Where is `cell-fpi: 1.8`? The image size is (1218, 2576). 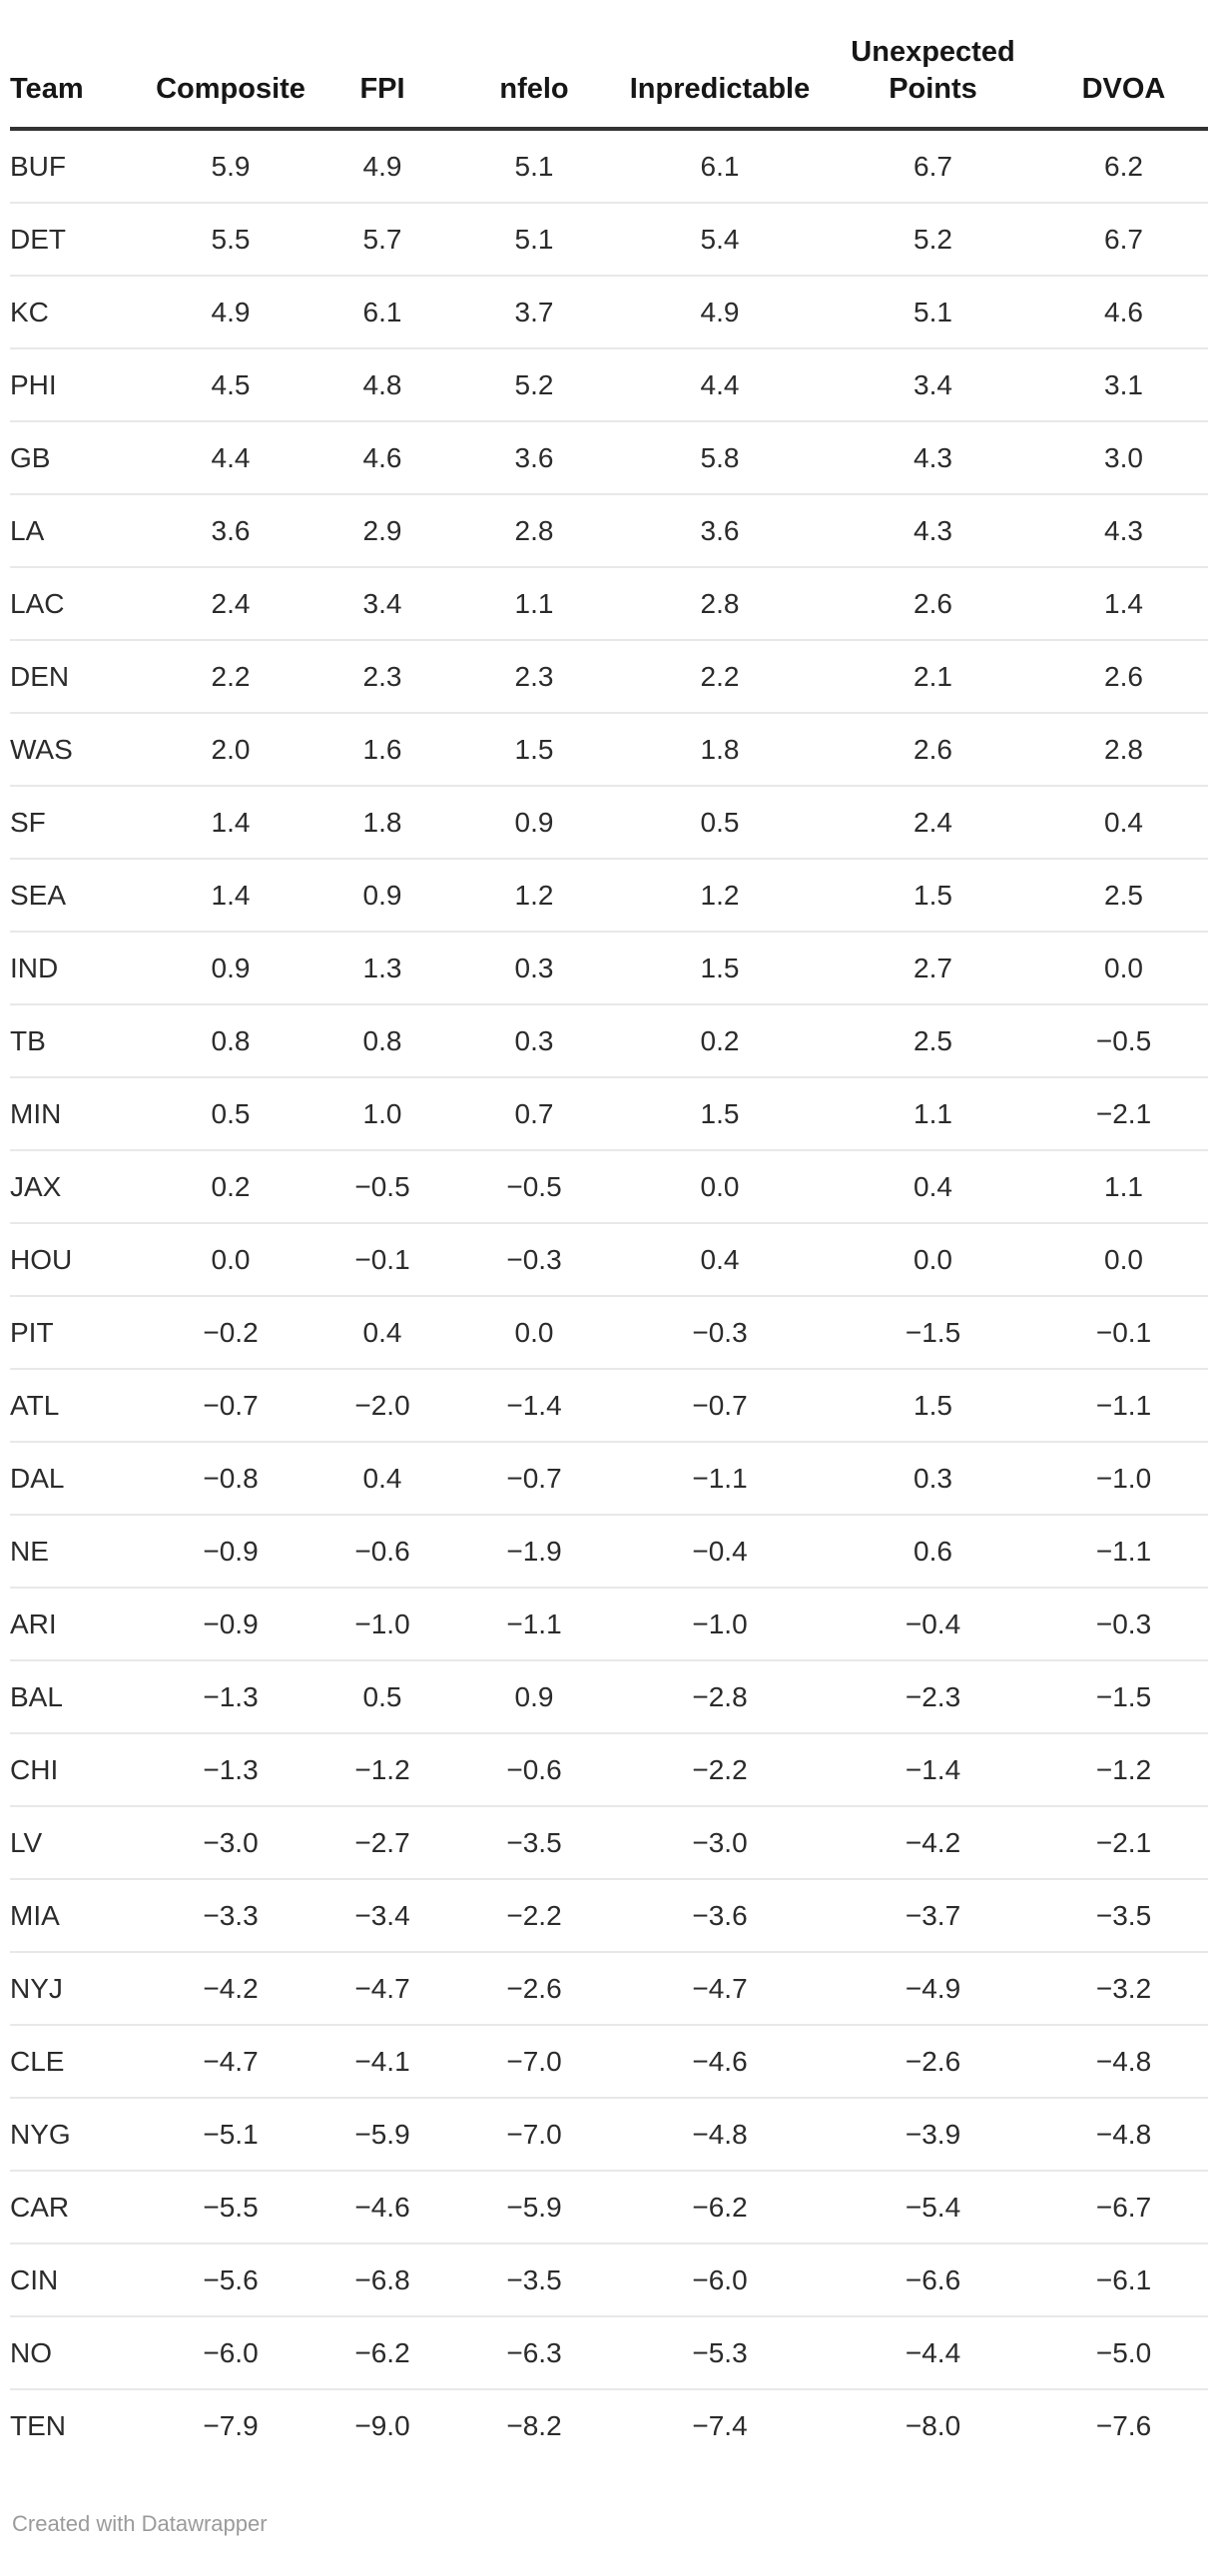 cell-fpi: 1.8 is located at coordinates (382, 823).